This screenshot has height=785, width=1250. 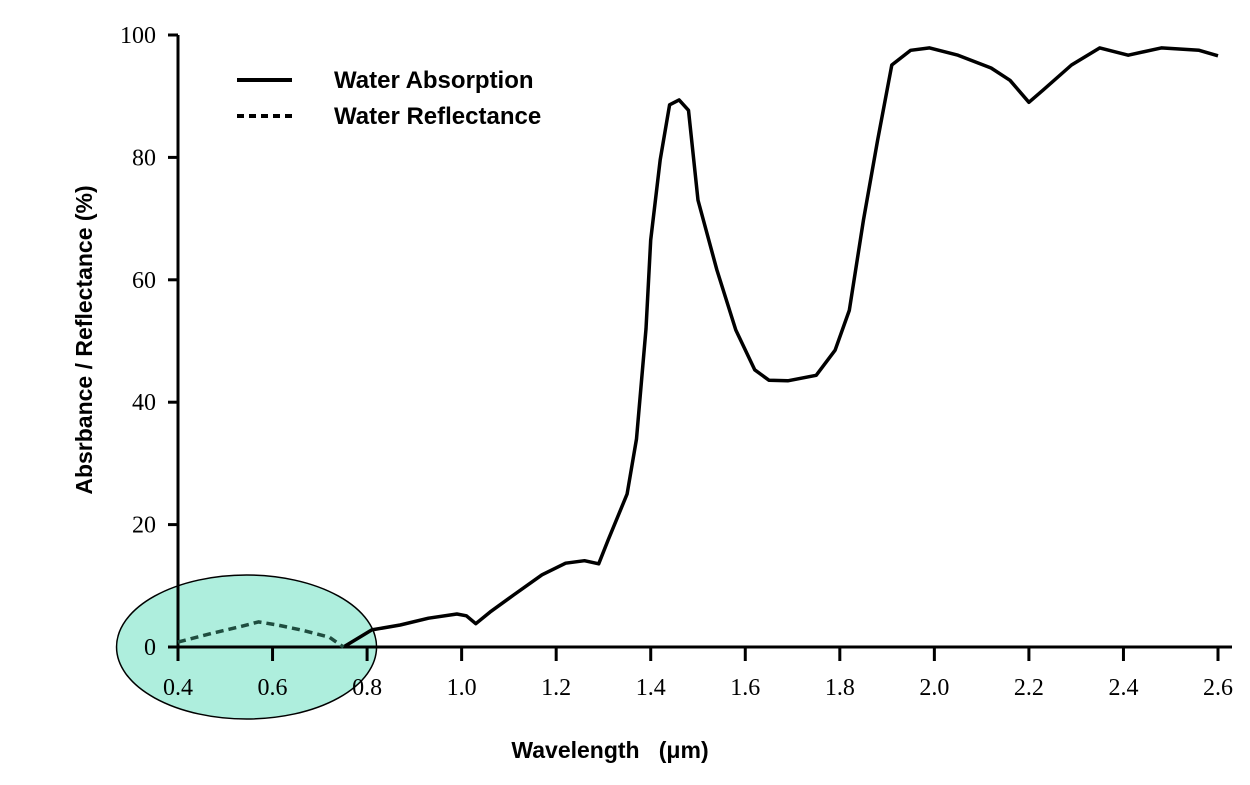 I want to click on y-tick-label: 40, so click(x=144, y=403).